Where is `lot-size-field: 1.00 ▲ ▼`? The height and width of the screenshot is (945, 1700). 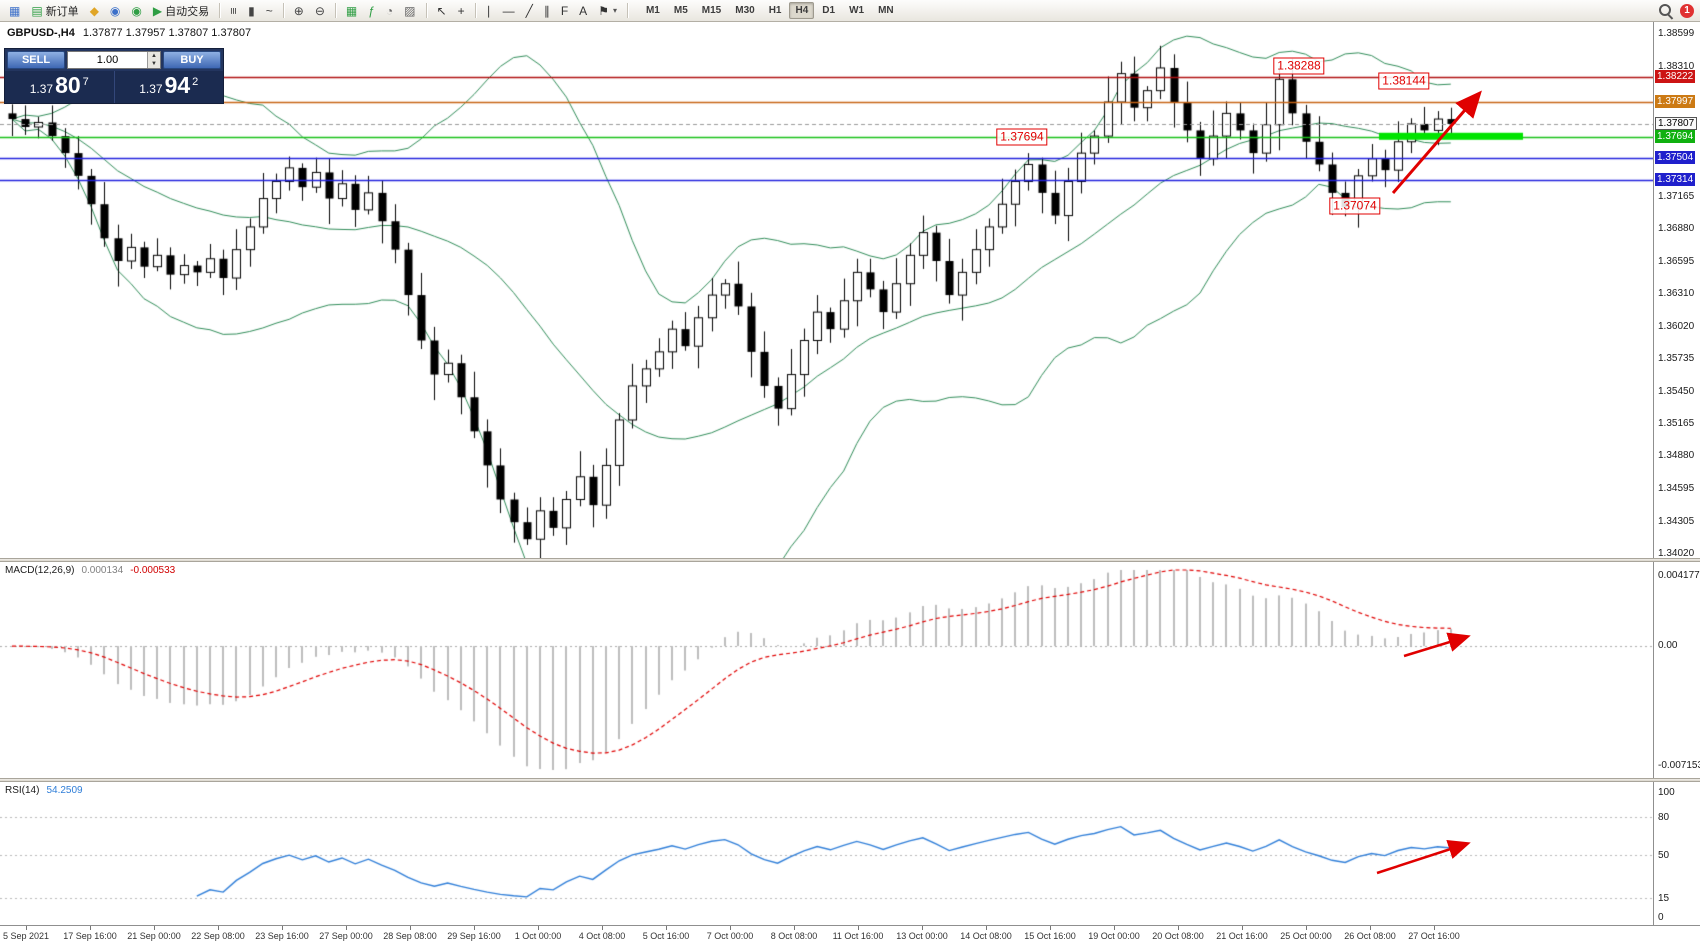 lot-size-field: 1.00 ▲ ▼ is located at coordinates (114, 60).